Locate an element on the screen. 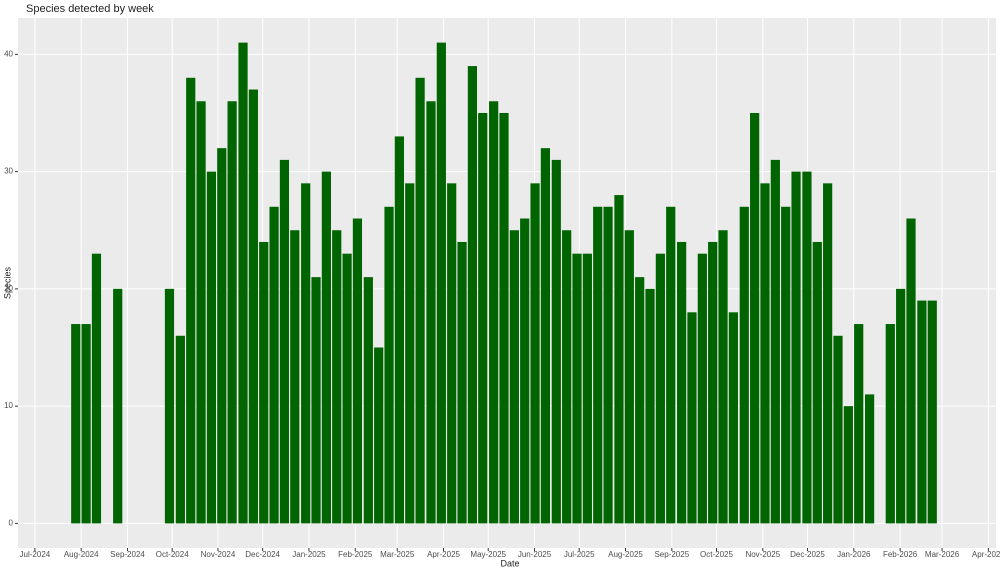 The image size is (1000, 573). x-axis-label: Date is located at coordinates (509, 563).